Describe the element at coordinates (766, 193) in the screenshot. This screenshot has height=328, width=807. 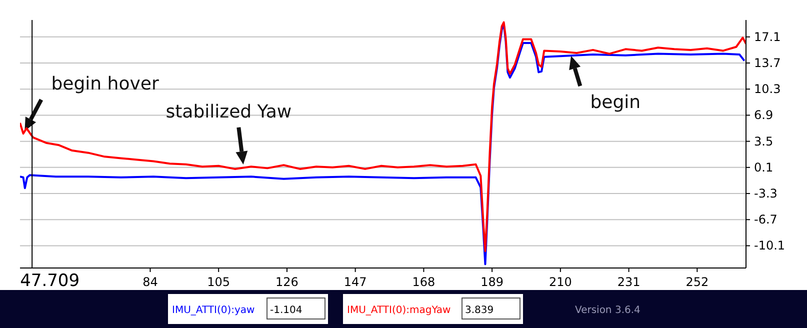
I see `y-tick-label: -3.3` at that location.